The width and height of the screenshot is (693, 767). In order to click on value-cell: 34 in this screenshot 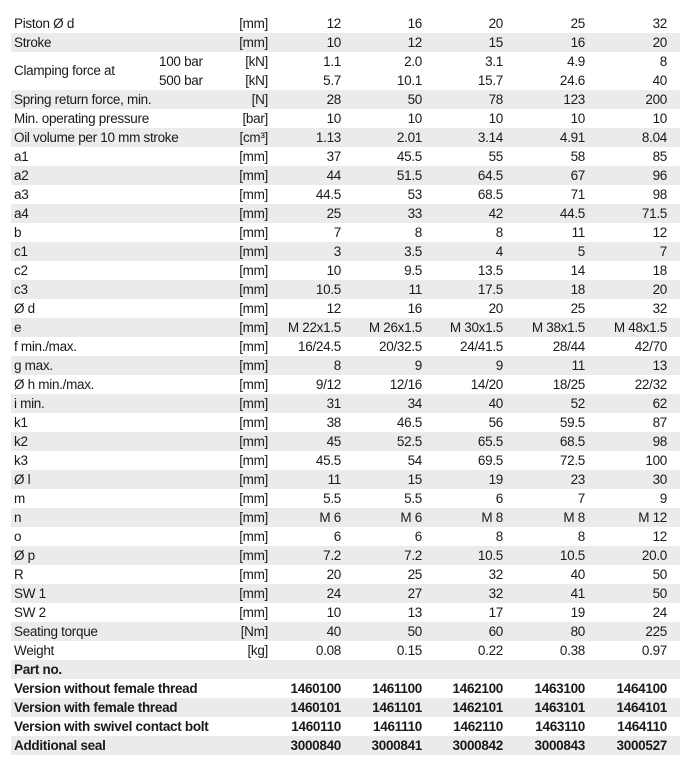, I will do `click(415, 403)`.